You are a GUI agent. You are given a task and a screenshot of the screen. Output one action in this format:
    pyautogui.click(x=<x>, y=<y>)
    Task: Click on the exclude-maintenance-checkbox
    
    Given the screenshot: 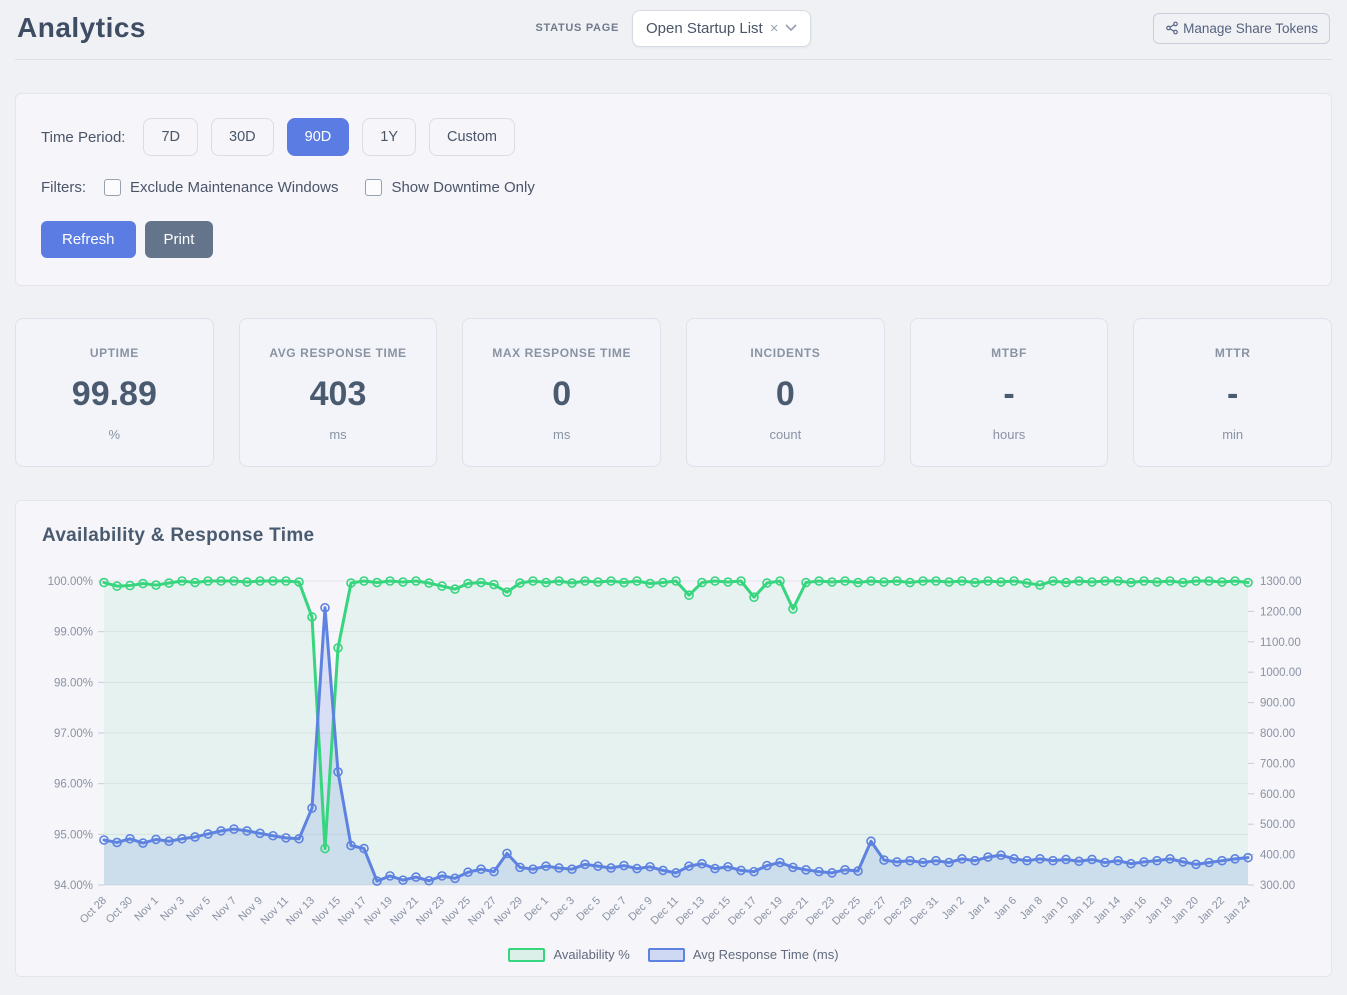 What is the action you would take?
    pyautogui.click(x=112, y=187)
    